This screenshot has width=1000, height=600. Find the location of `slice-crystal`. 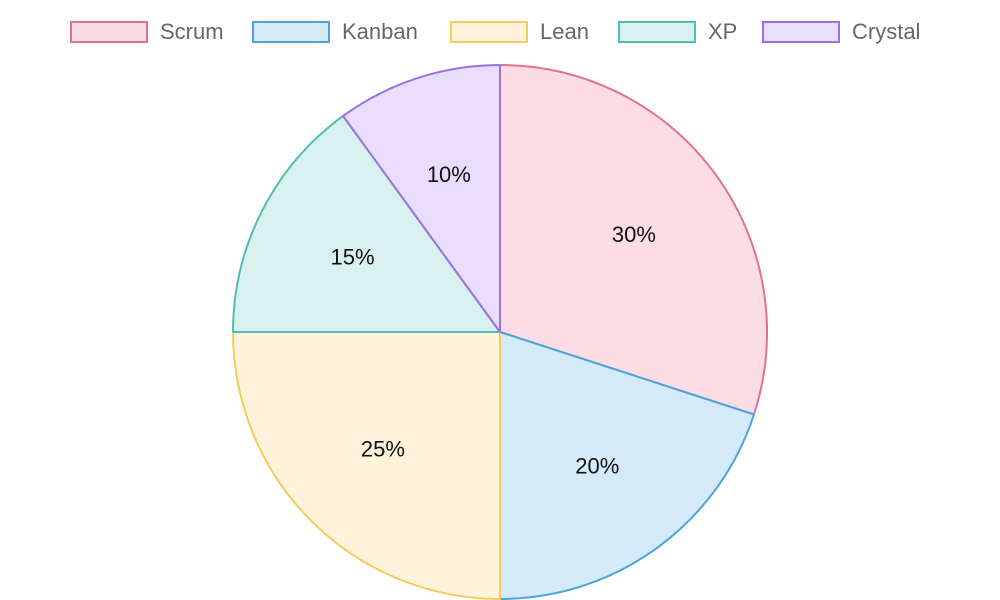

slice-crystal is located at coordinates (421, 198).